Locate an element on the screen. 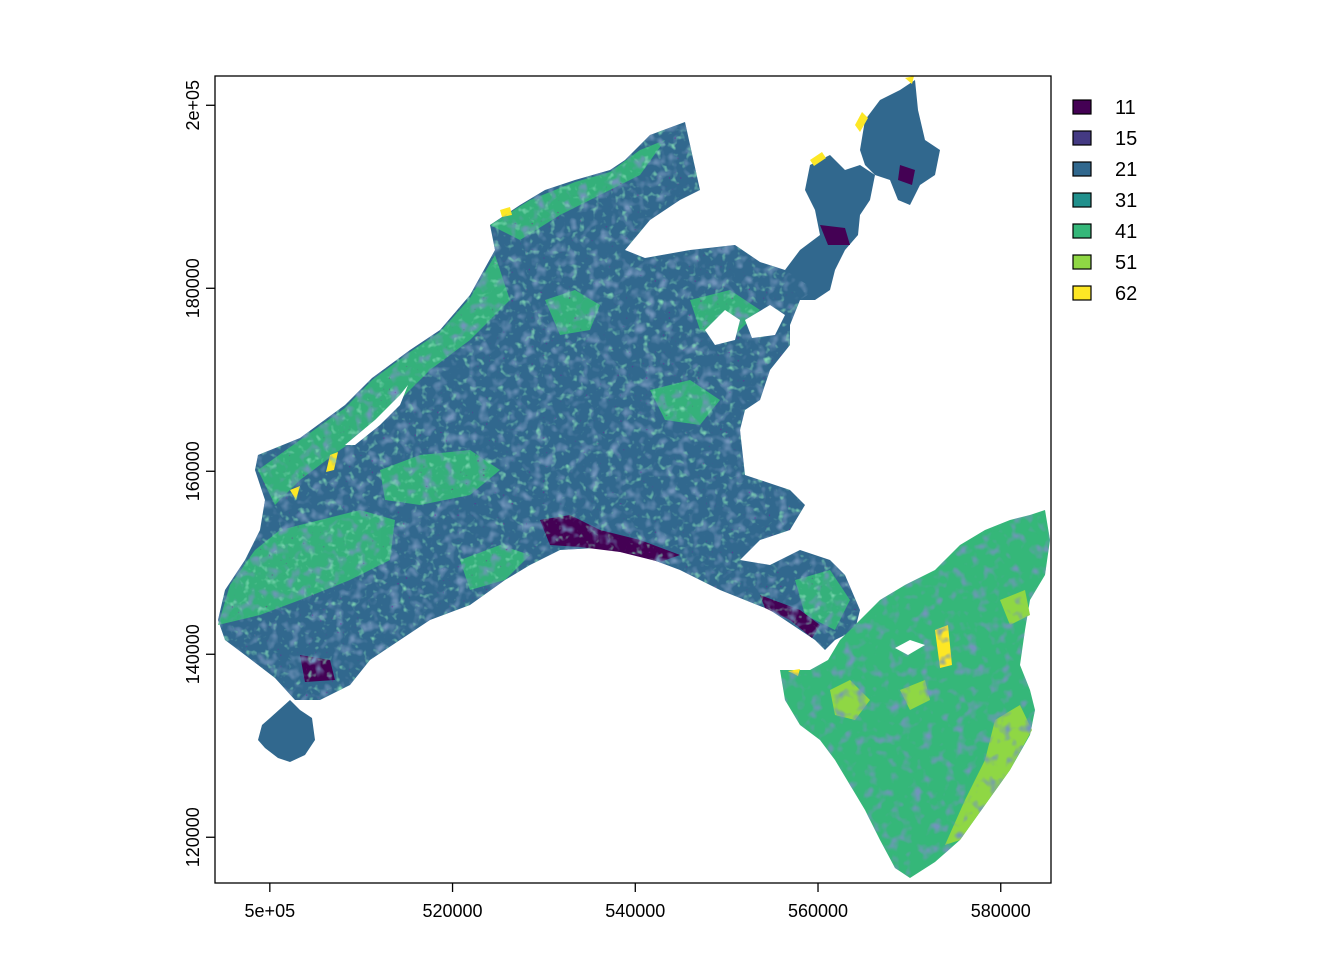 Image resolution: width=1344 pixels, height=960 pixels. y-tick-label: 2e+05 is located at coordinates (193, 105).